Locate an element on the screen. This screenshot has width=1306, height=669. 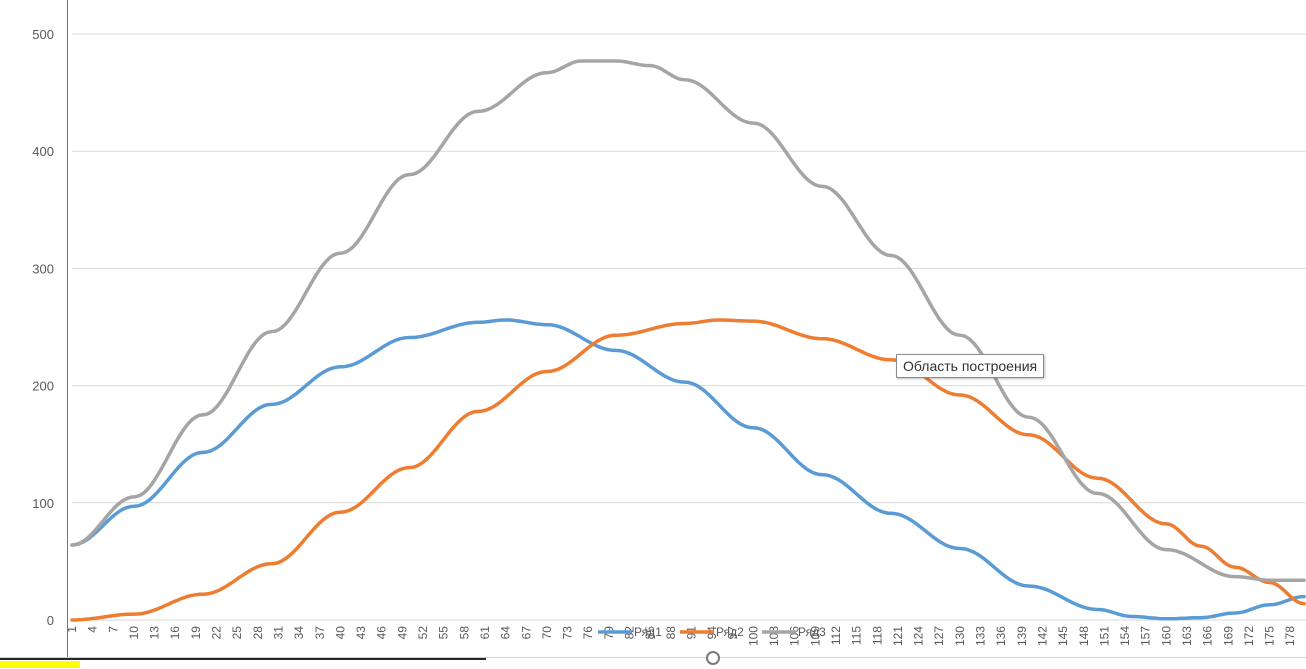
y-tick-label: 300 is located at coordinates (43, 268).